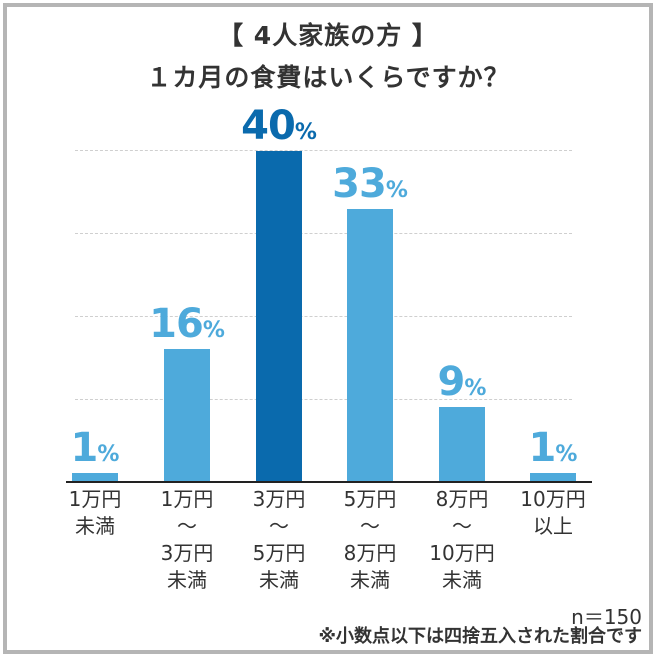  What do you see at coordinates (328, 77) in the screenshot?
I see `chart-title-line2: １カ月の食費はいくらですか？` at bounding box center [328, 77].